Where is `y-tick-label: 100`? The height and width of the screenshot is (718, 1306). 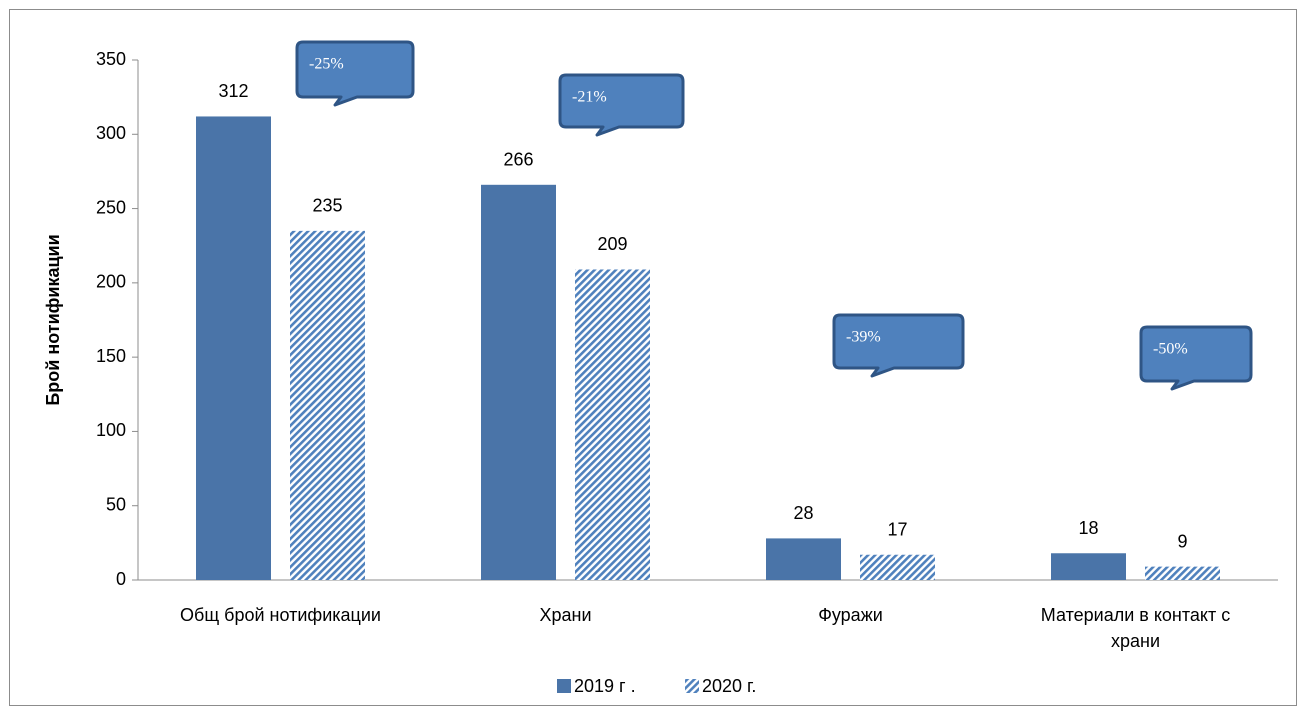 y-tick-label: 100 is located at coordinates (111, 430).